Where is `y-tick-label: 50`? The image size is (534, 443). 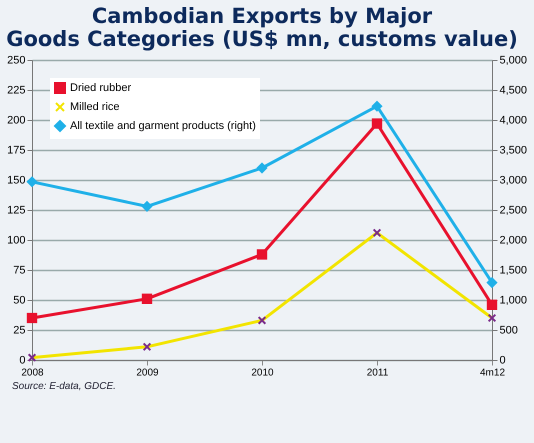
y-tick-label: 50 is located at coordinates (19, 300).